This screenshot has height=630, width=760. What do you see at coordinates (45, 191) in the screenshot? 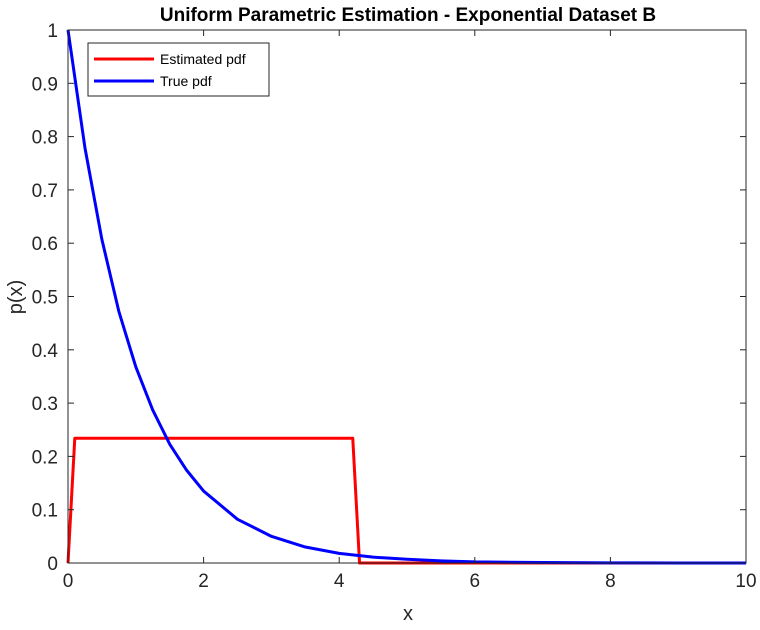
I see `y-tick-label: 0.7` at bounding box center [45, 191].